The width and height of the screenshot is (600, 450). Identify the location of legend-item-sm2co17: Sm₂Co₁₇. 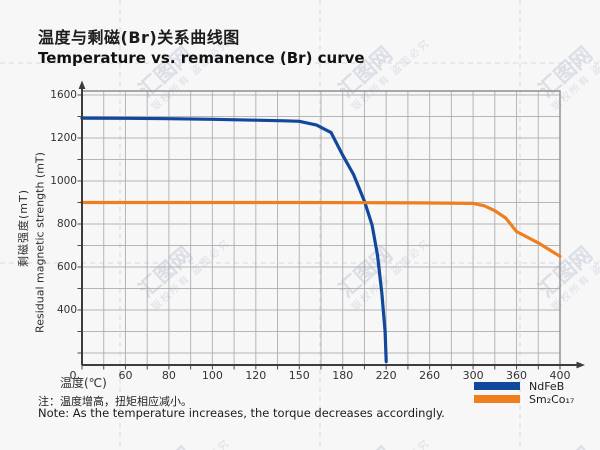
(524, 399).